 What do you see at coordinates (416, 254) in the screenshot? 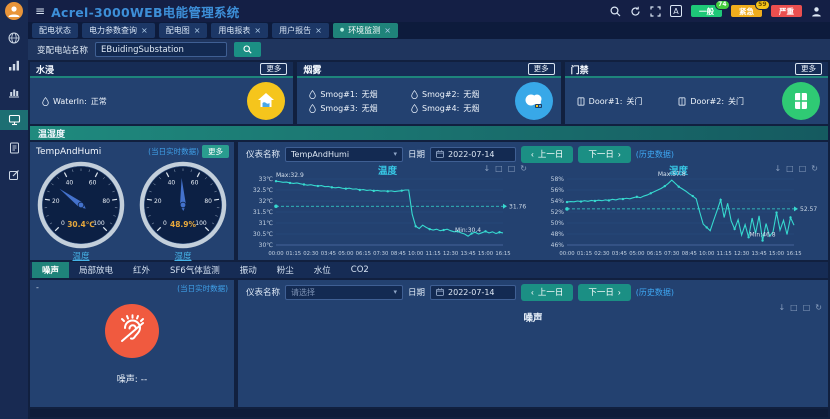
I see `svg-text: 10:00` at bounding box center [416, 254].